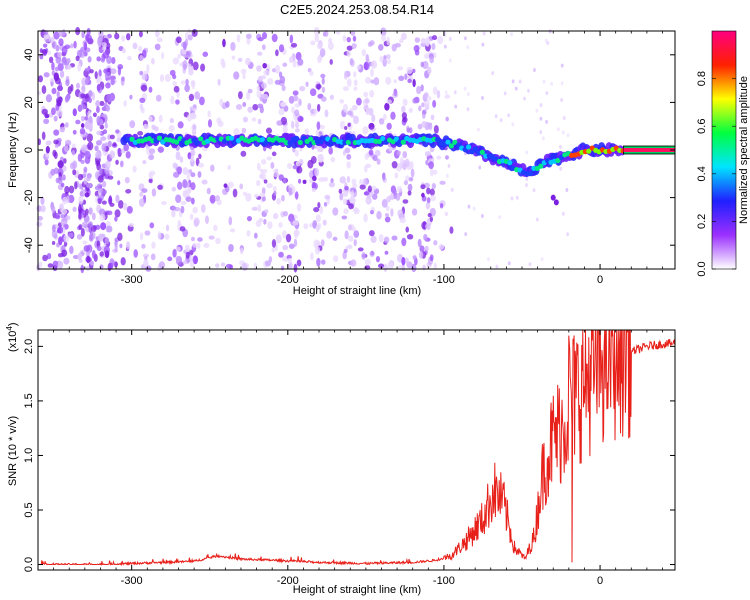  What do you see at coordinates (357, 9) in the screenshot?
I see `figure-title: C2E5.2024.253.08.54.R14` at bounding box center [357, 9].